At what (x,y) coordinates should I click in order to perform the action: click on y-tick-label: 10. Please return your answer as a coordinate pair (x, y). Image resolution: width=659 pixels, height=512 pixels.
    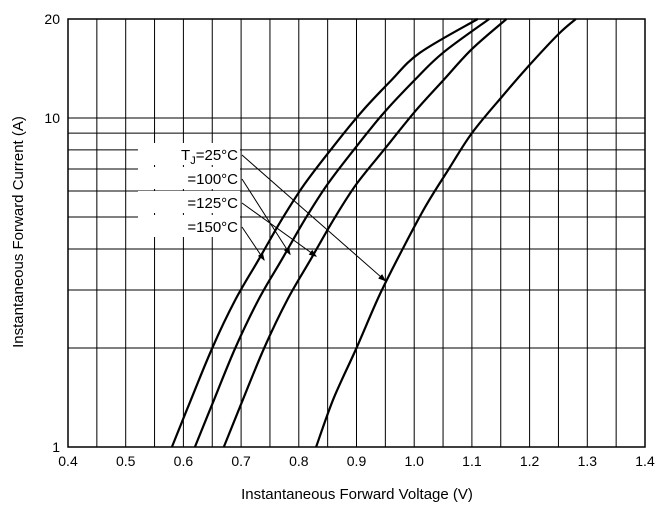
    Looking at the image, I should click on (52, 118).